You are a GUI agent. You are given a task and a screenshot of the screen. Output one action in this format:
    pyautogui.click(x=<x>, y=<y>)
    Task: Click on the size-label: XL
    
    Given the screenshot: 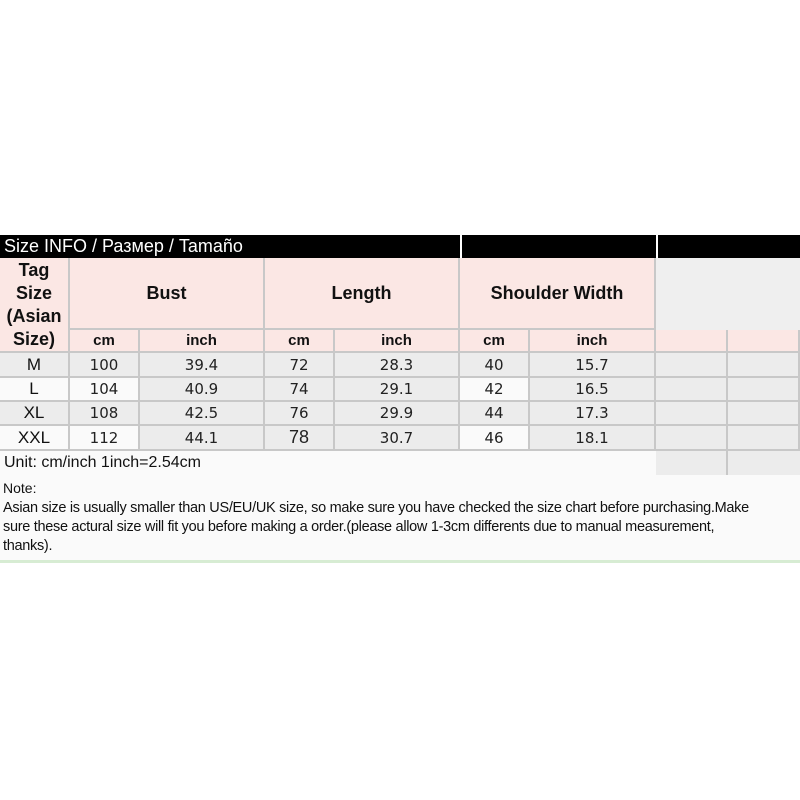 What is the action you would take?
    pyautogui.click(x=35, y=414)
    